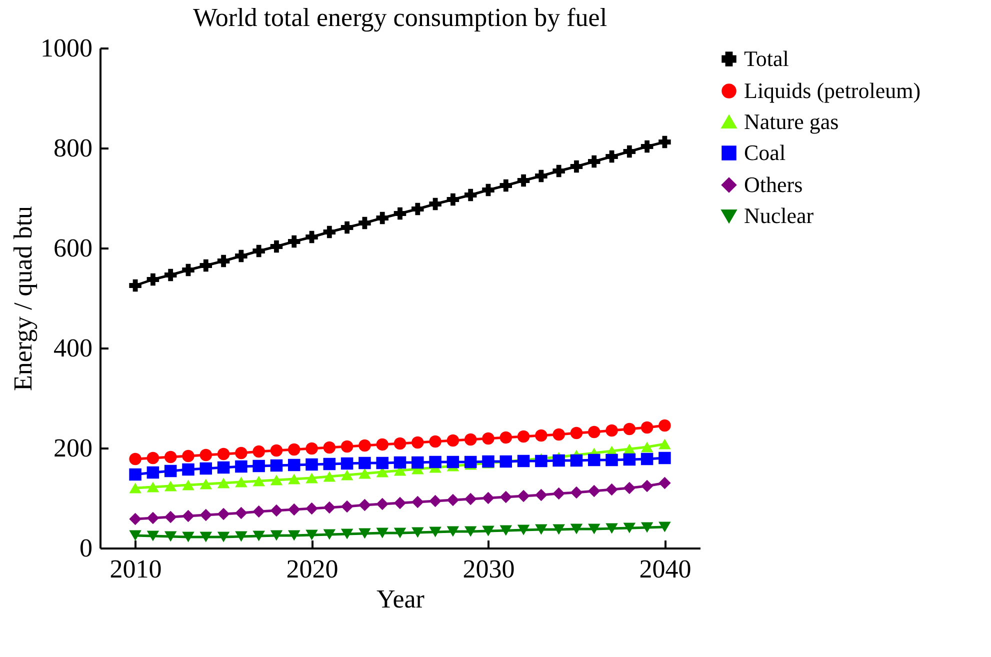  Describe the element at coordinates (86, 548) in the screenshot. I see `y-tick-label: 0` at that location.